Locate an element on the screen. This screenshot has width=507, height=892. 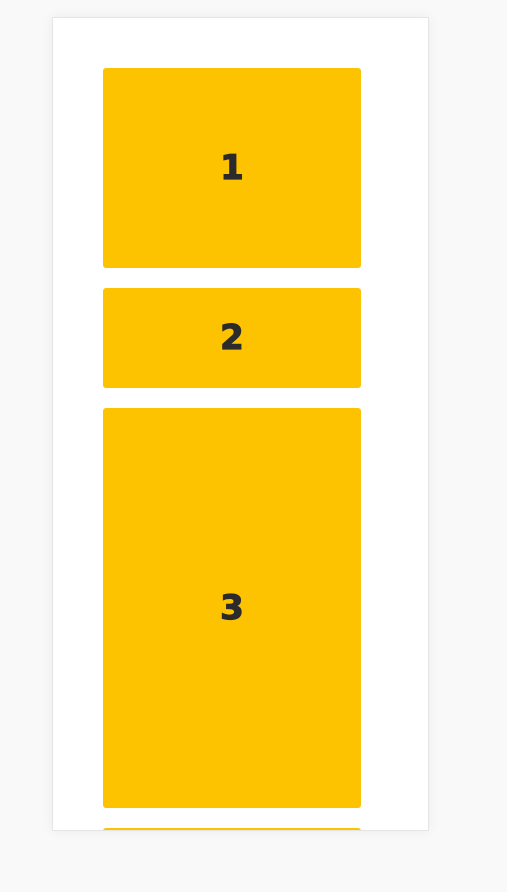
card-number: 2 is located at coordinates (232, 338).